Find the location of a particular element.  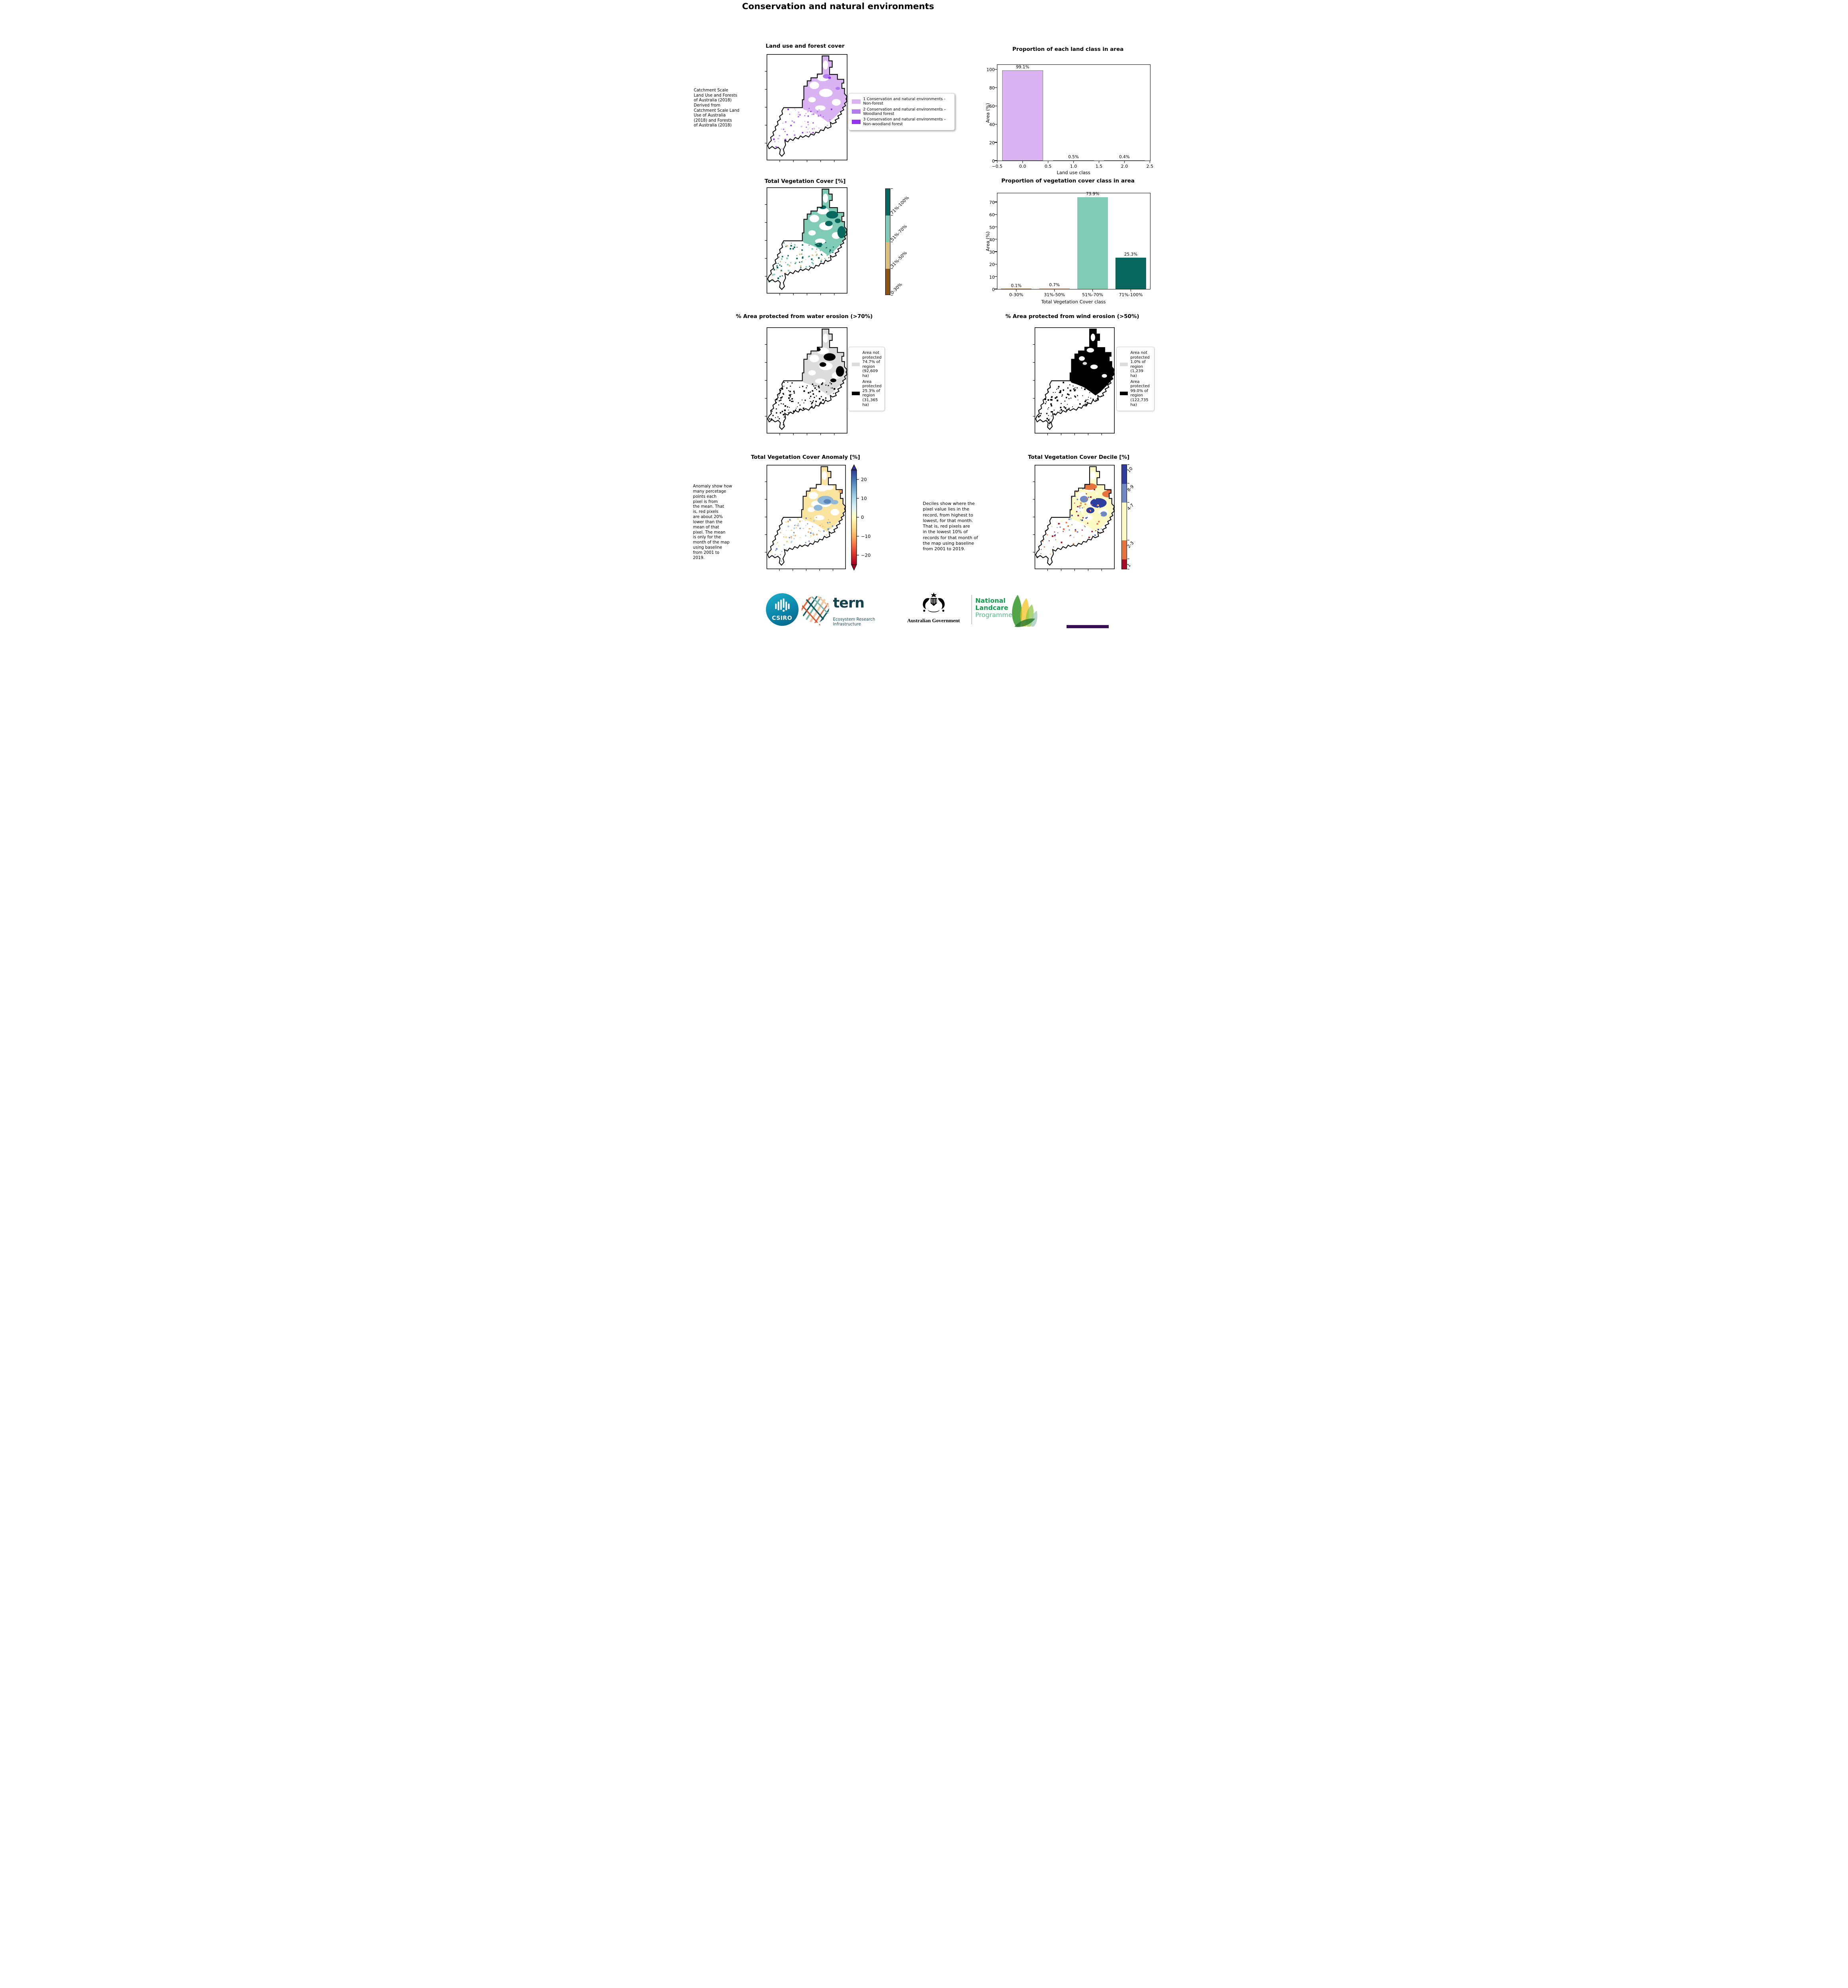

bar-value-label: 0.1% is located at coordinates (1016, 285).